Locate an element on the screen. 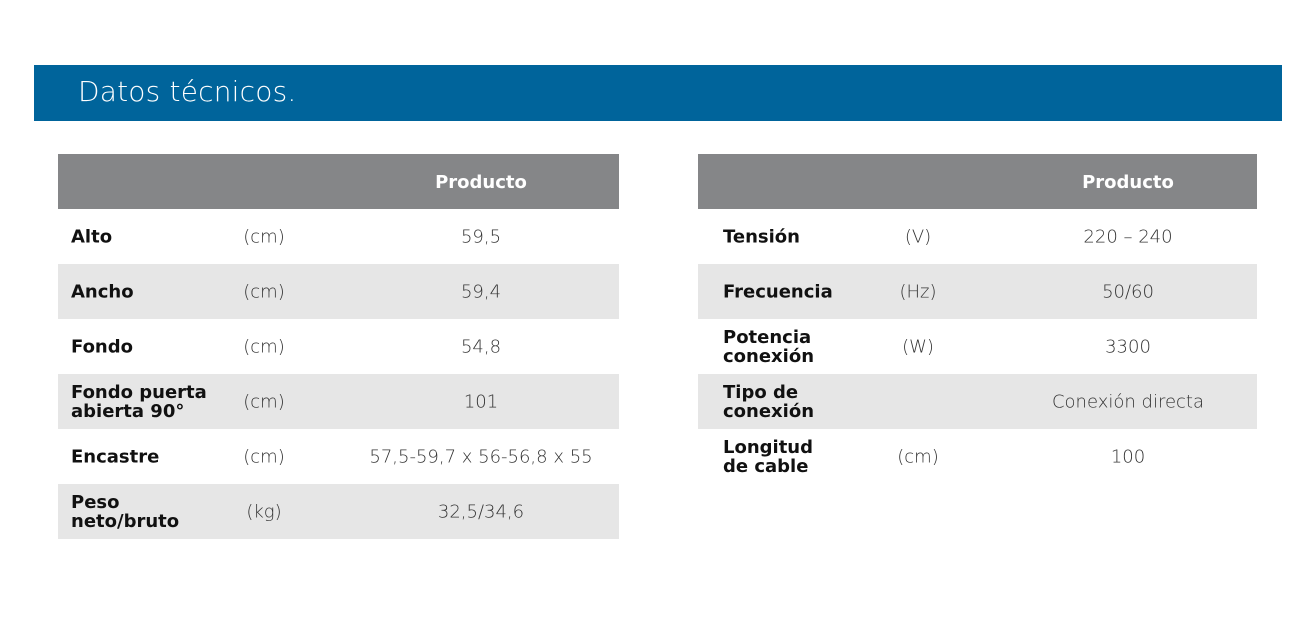 Image resolution: width=1304 pixels, height=623 pixels. table-row: Frecuencia (Hz) 50/60 is located at coordinates (977, 291).